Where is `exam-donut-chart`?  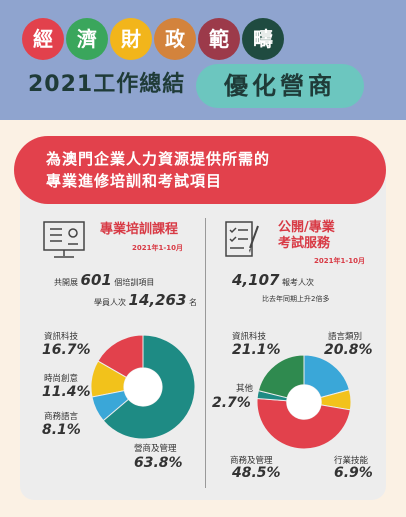 exam-donut-chart is located at coordinates (304, 402).